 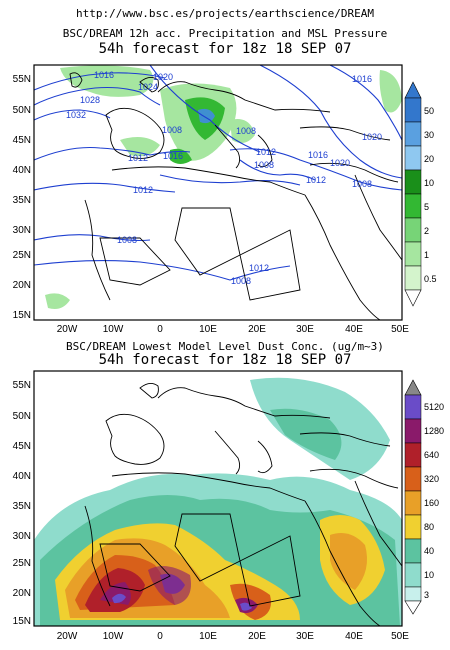 What do you see at coordinates (22, 536) in the screenshot?
I see `lat-label: 30N` at bounding box center [22, 536].